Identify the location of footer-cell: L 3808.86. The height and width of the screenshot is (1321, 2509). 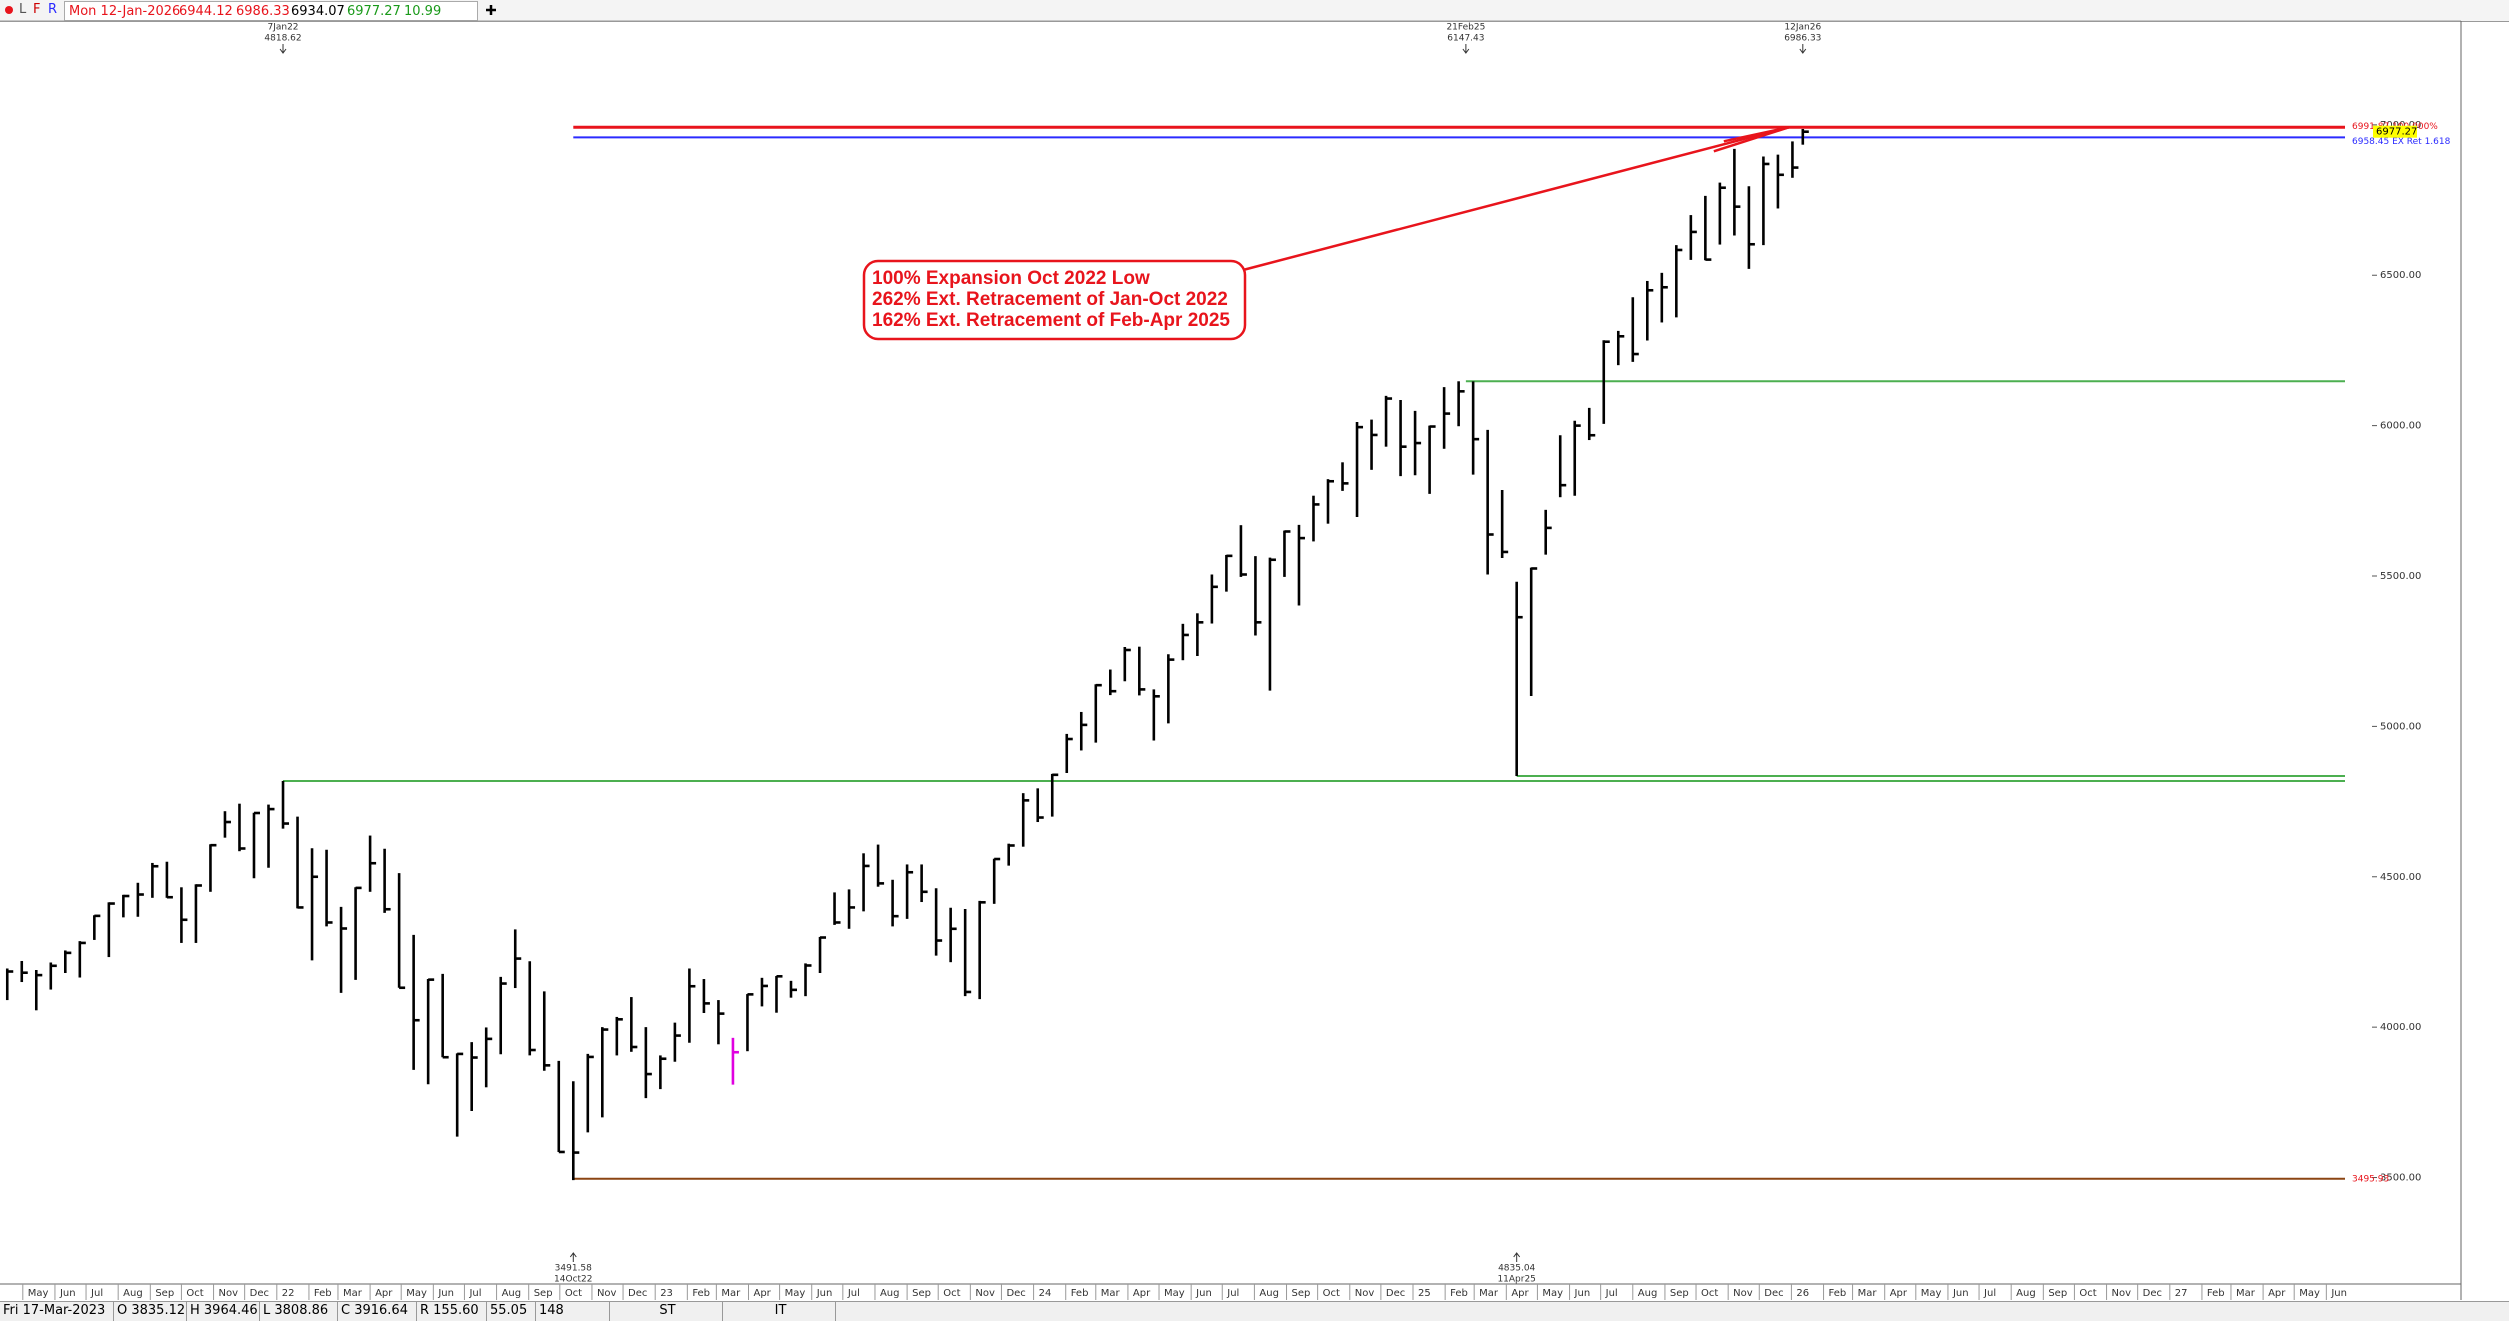
(299, 1311).